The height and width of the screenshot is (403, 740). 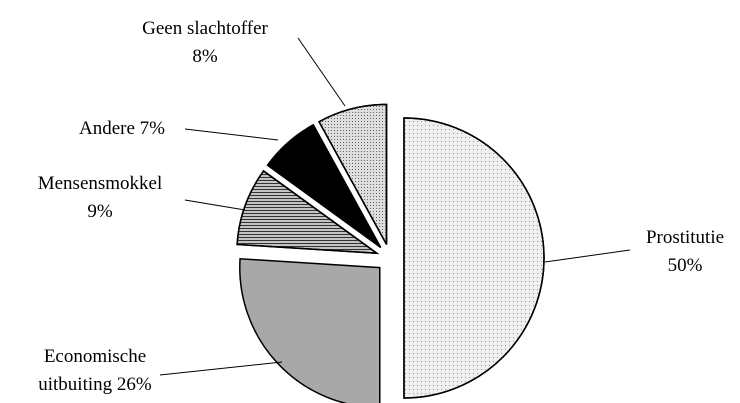 What do you see at coordinates (134, 384) in the screenshot?
I see `value-label: 26%` at bounding box center [134, 384].